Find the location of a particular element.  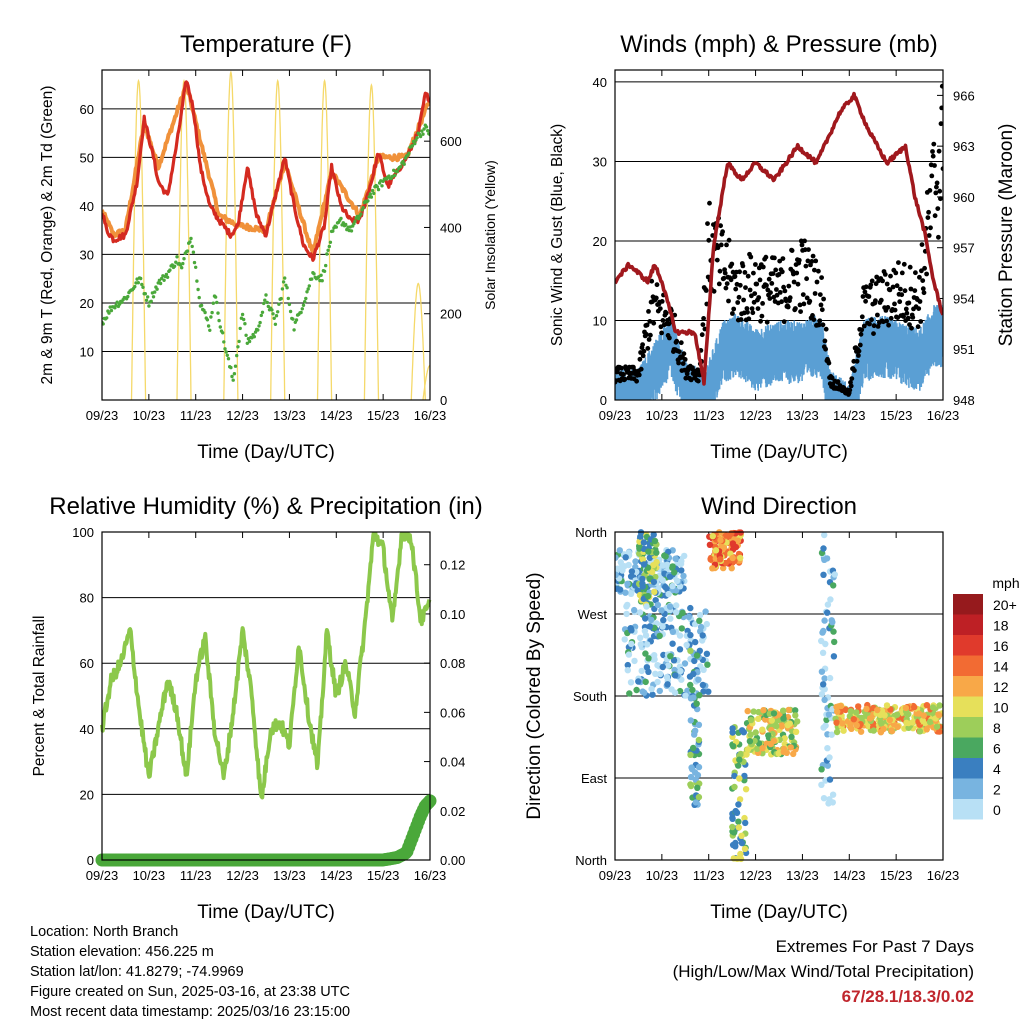

x-tick-label: 15/23 is located at coordinates (896, 415).